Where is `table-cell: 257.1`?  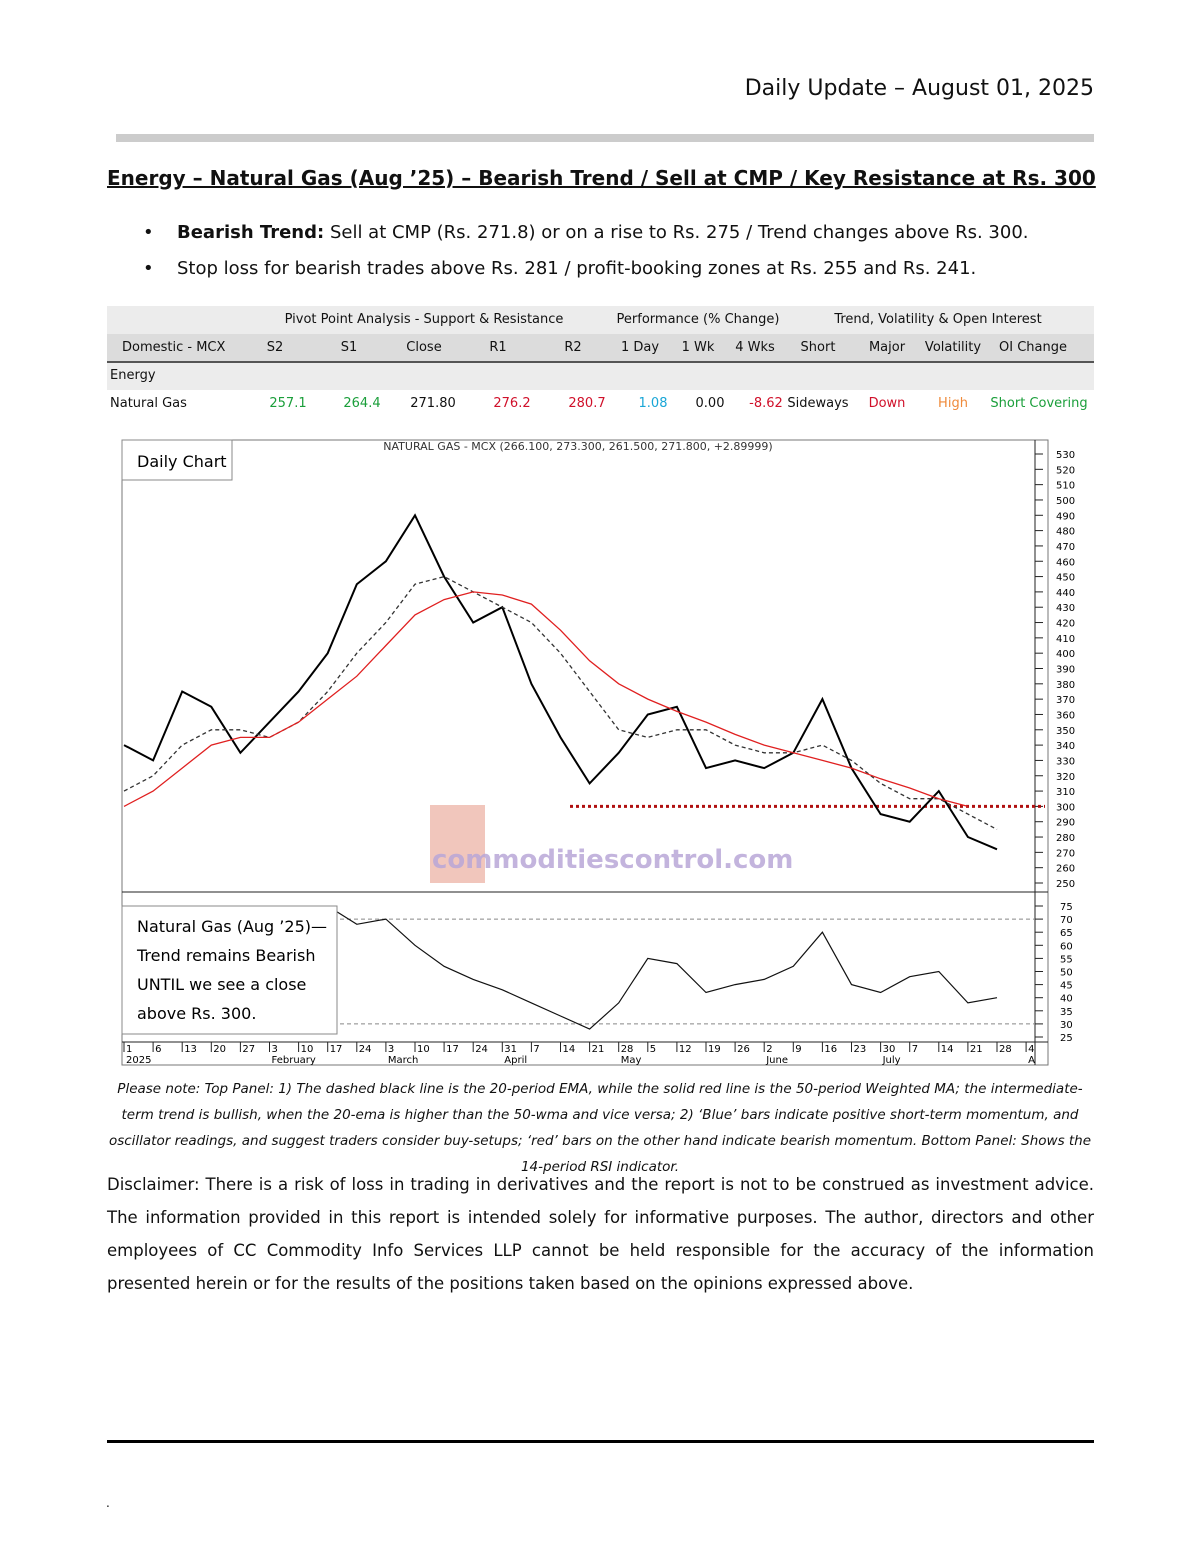
table-cell: 257.1 is located at coordinates (288, 403).